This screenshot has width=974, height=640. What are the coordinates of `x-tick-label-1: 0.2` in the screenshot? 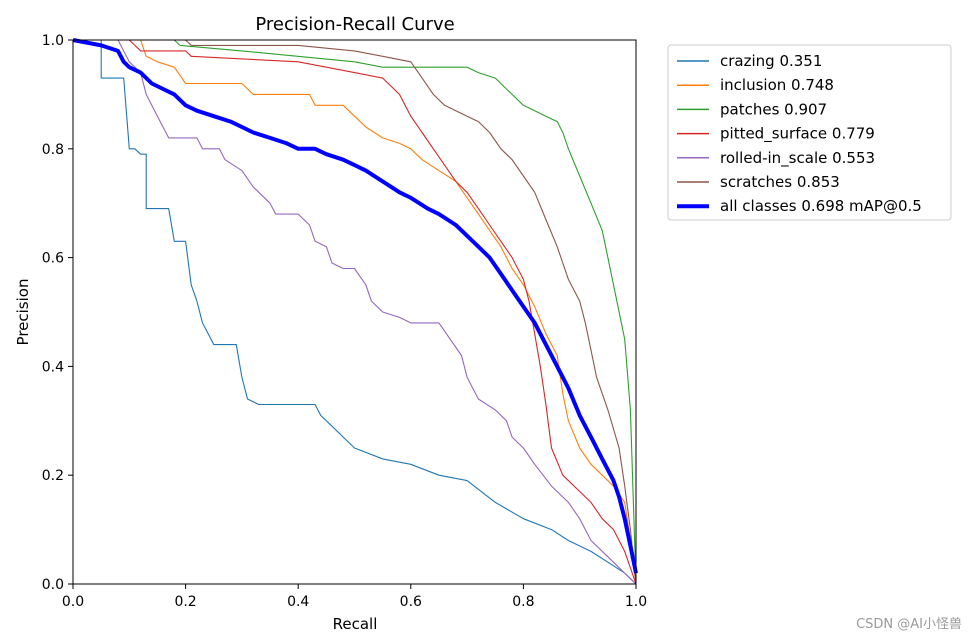 It's located at (185, 602).